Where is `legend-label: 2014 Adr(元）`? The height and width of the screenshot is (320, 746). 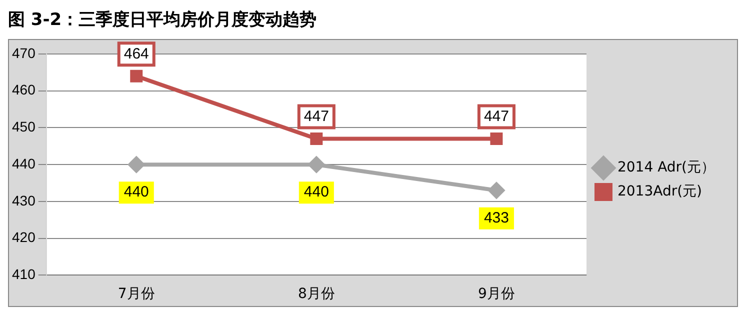 legend-label: 2014 Adr(元） is located at coordinates (666, 168).